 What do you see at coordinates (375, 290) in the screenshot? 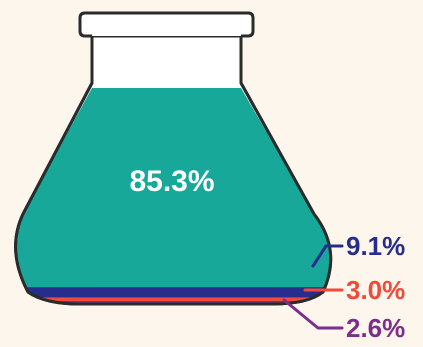
I see `value-label-3-0: 3.0%` at bounding box center [375, 290].